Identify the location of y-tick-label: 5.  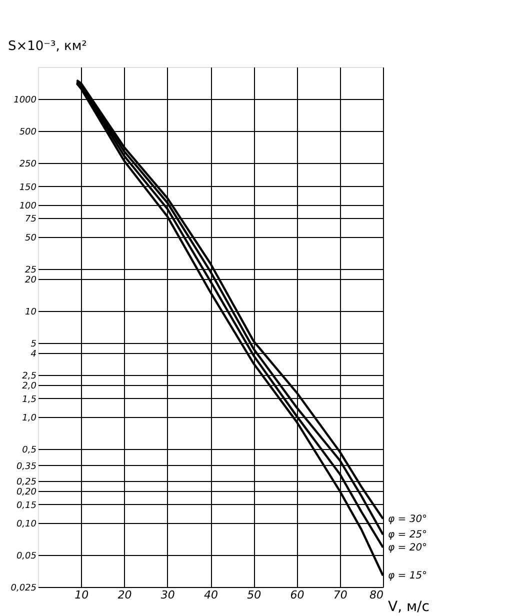
(33, 344).